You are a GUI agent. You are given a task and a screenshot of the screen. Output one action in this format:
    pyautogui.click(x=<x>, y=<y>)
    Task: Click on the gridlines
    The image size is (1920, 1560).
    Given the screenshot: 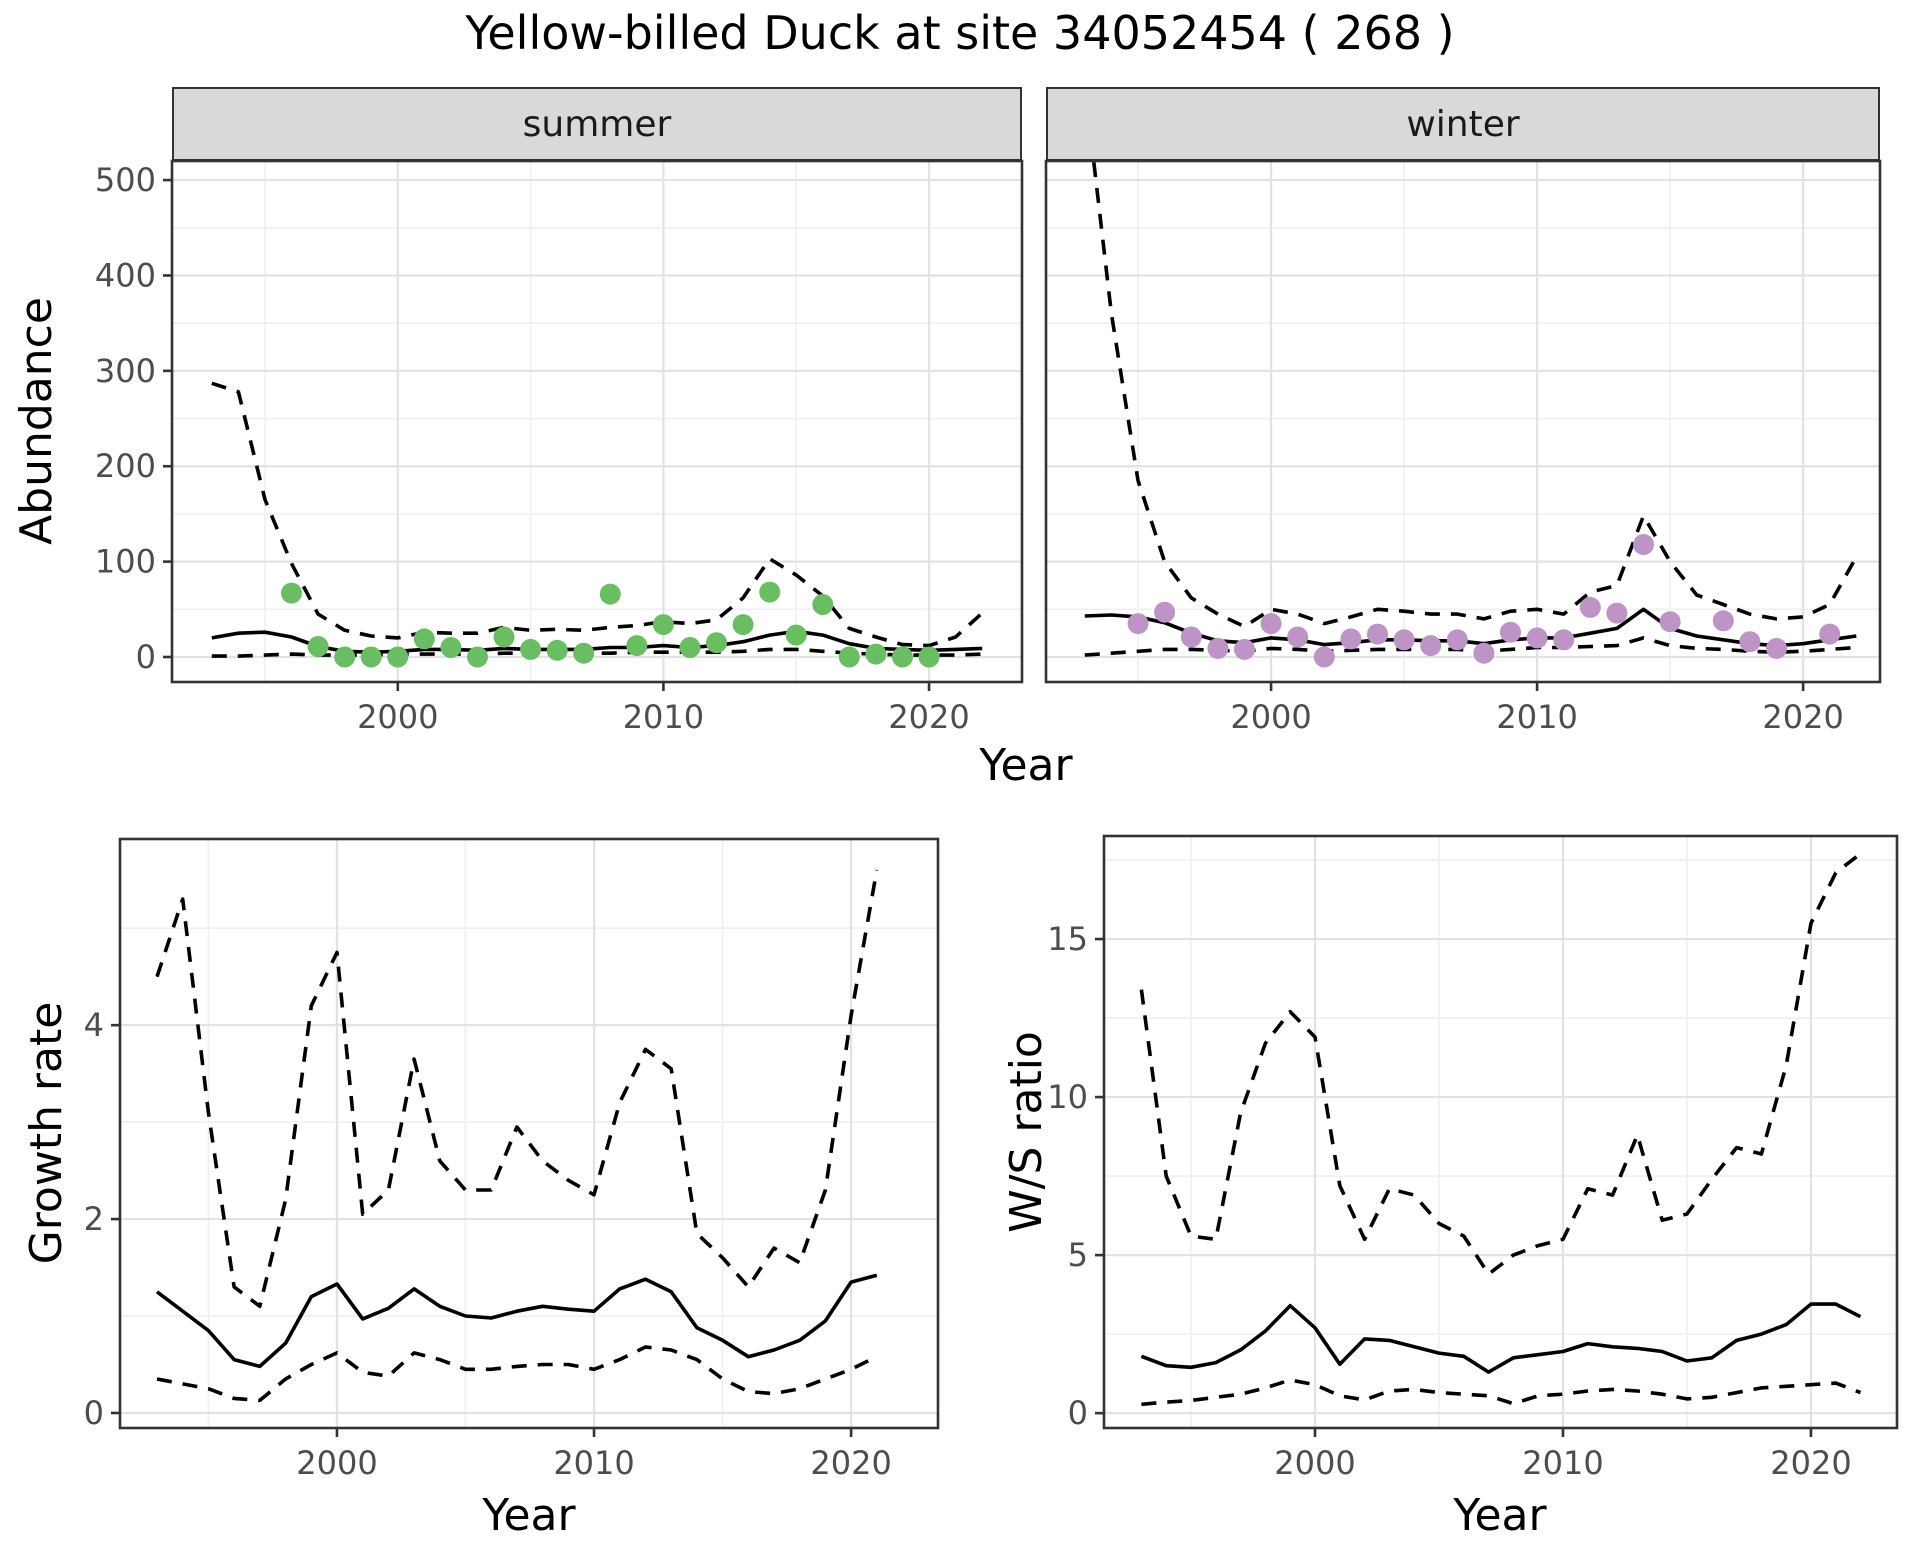 What is the action you would take?
    pyautogui.click(x=1463, y=421)
    